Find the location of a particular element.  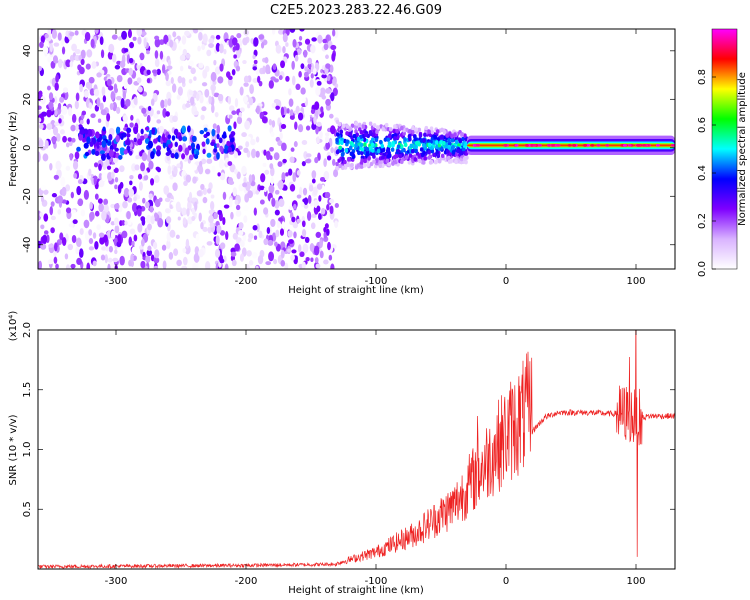

x-tick-label: -100 is located at coordinates (376, 281).